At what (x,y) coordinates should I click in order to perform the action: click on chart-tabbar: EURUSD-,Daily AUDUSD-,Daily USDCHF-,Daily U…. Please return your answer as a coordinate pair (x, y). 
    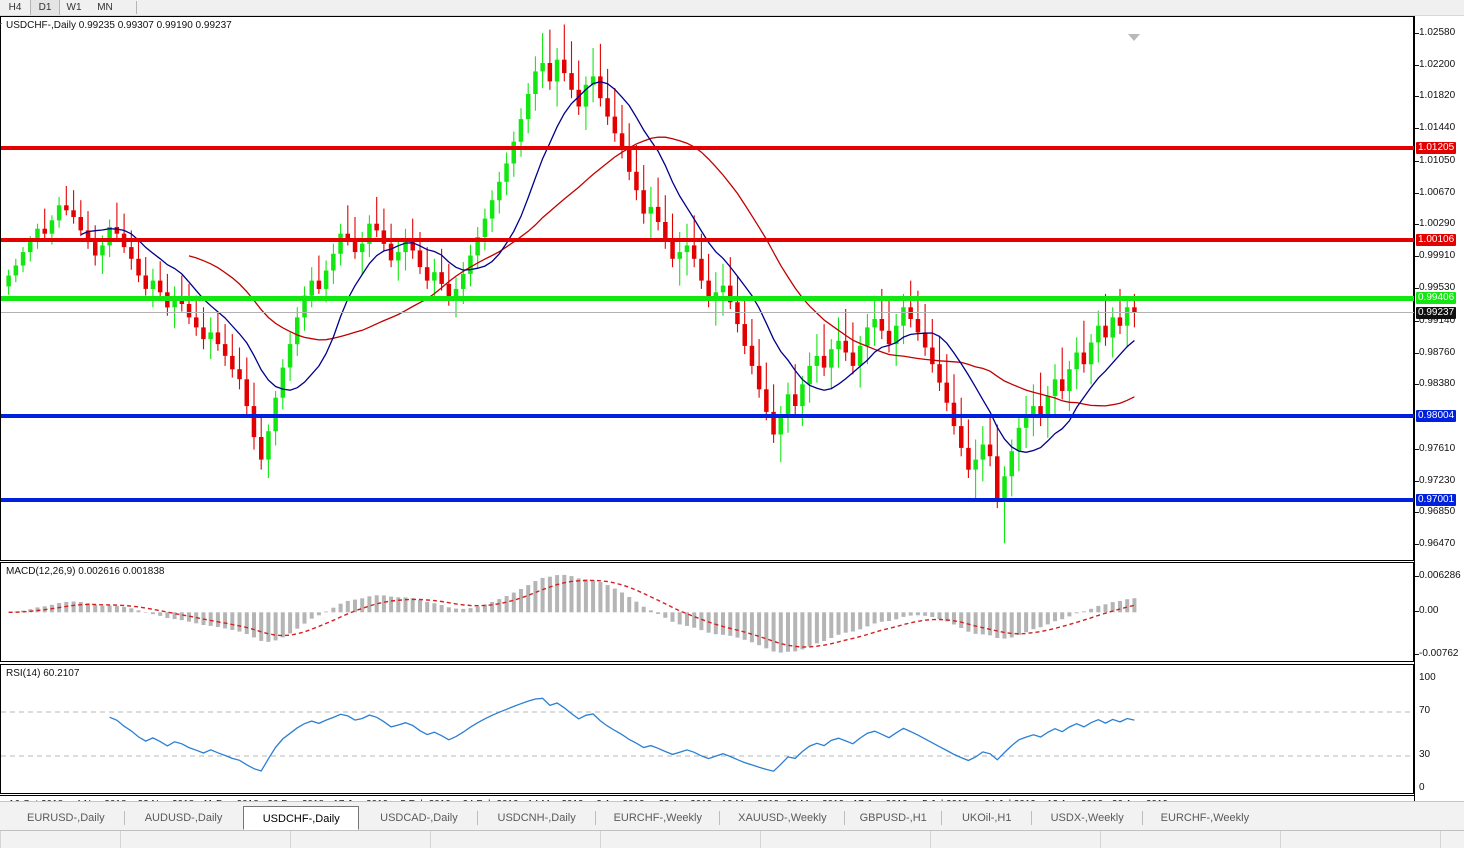
    Looking at the image, I should click on (732, 824).